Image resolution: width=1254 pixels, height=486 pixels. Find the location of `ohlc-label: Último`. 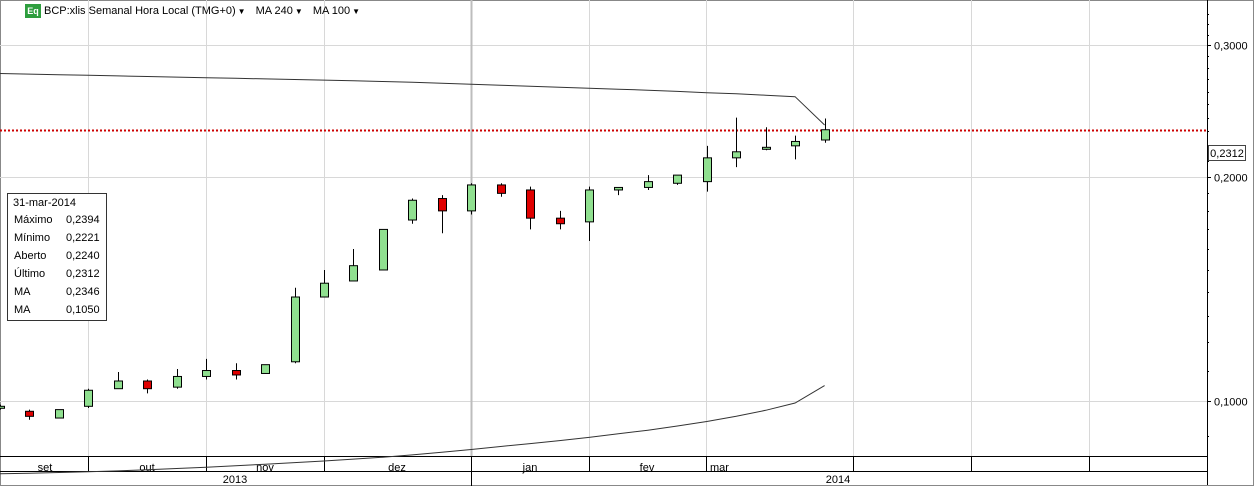

ohlc-label: Último is located at coordinates (30, 274).